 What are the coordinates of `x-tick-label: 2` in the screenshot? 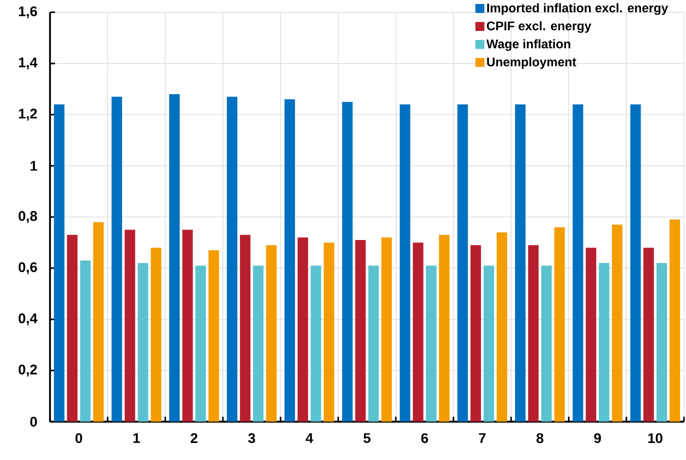 It's located at (194, 438).